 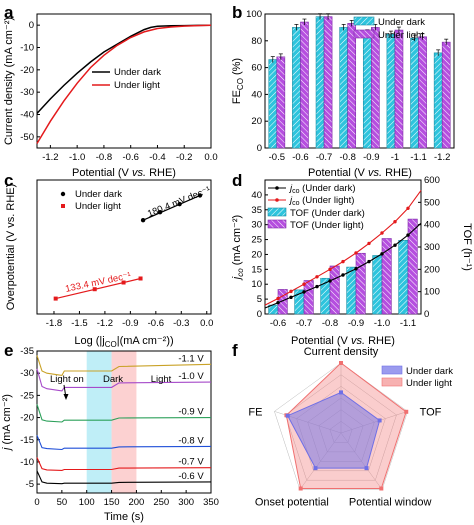 What do you see at coordinates (395, 157) in the screenshot?
I see `panel-b-xtick-label: -1` at bounding box center [395, 157].